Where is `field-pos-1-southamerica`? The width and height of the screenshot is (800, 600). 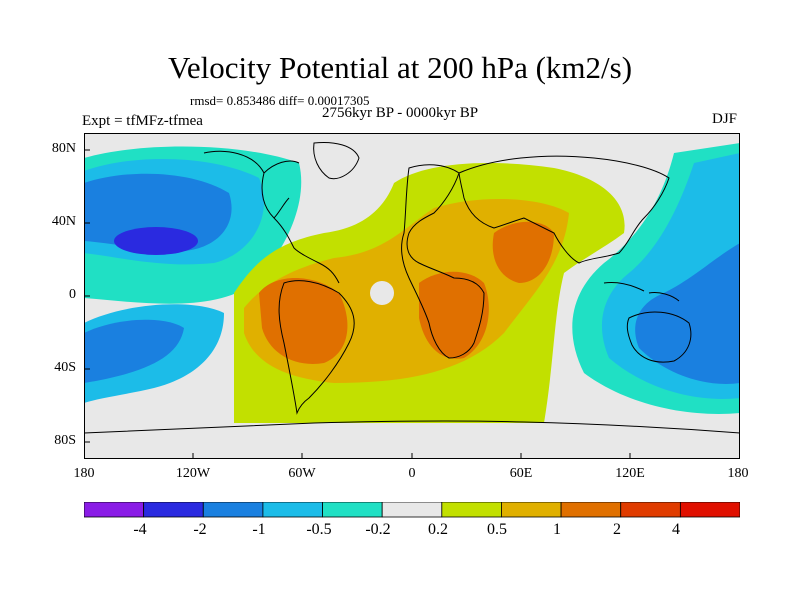
field-pos-1-southamerica is located at coordinates (303, 321).